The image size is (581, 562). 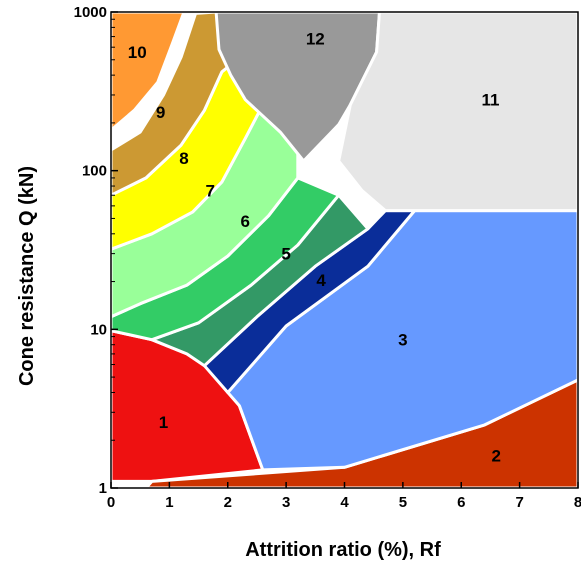 I want to click on x-tick-label: 7, so click(x=519, y=502).